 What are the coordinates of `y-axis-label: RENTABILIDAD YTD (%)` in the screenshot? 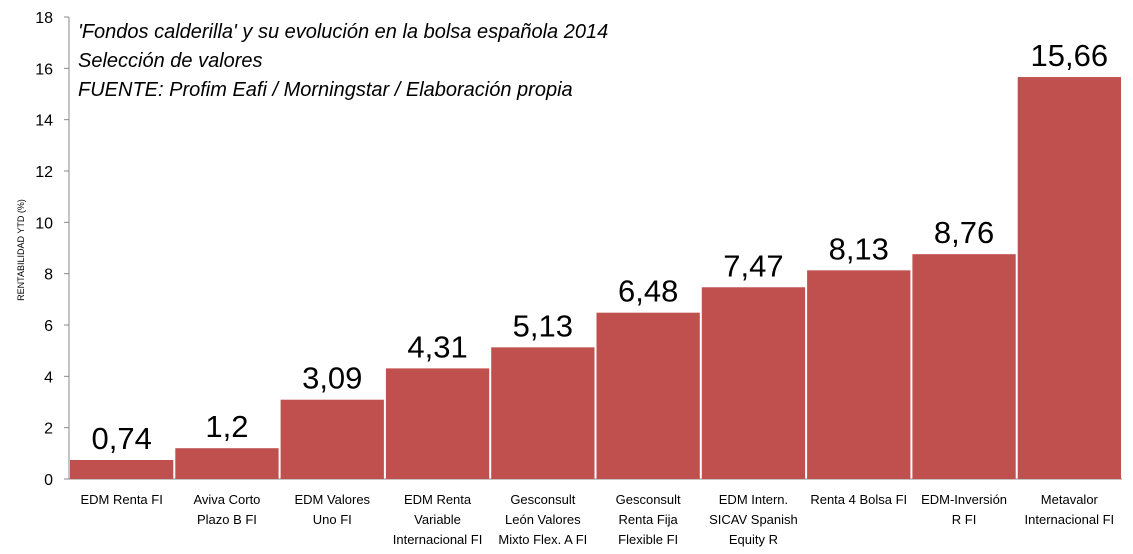 It's located at (21, 250).